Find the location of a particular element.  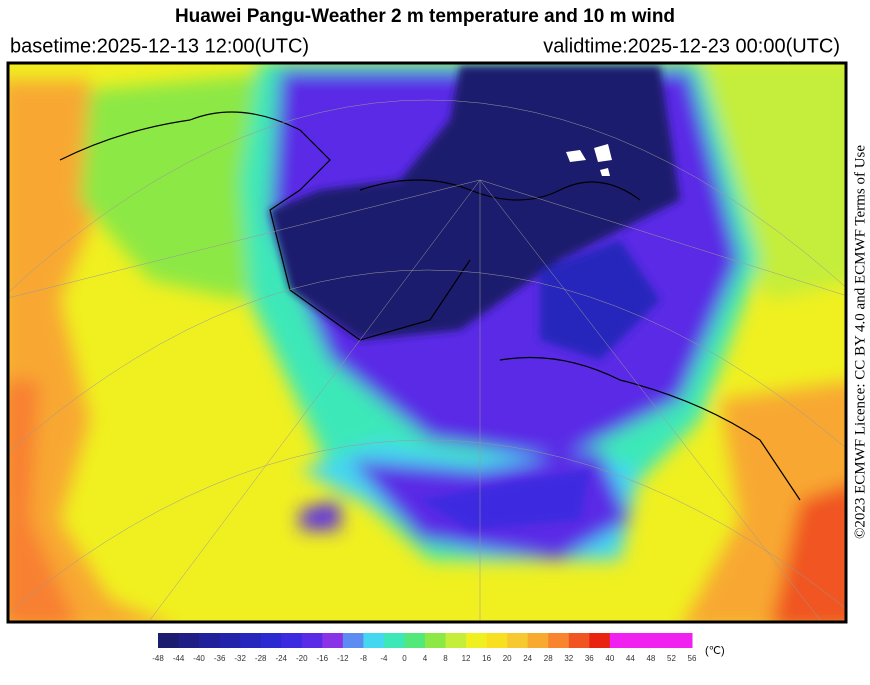

colorbar-unit: (℃) is located at coordinates (715, 651).